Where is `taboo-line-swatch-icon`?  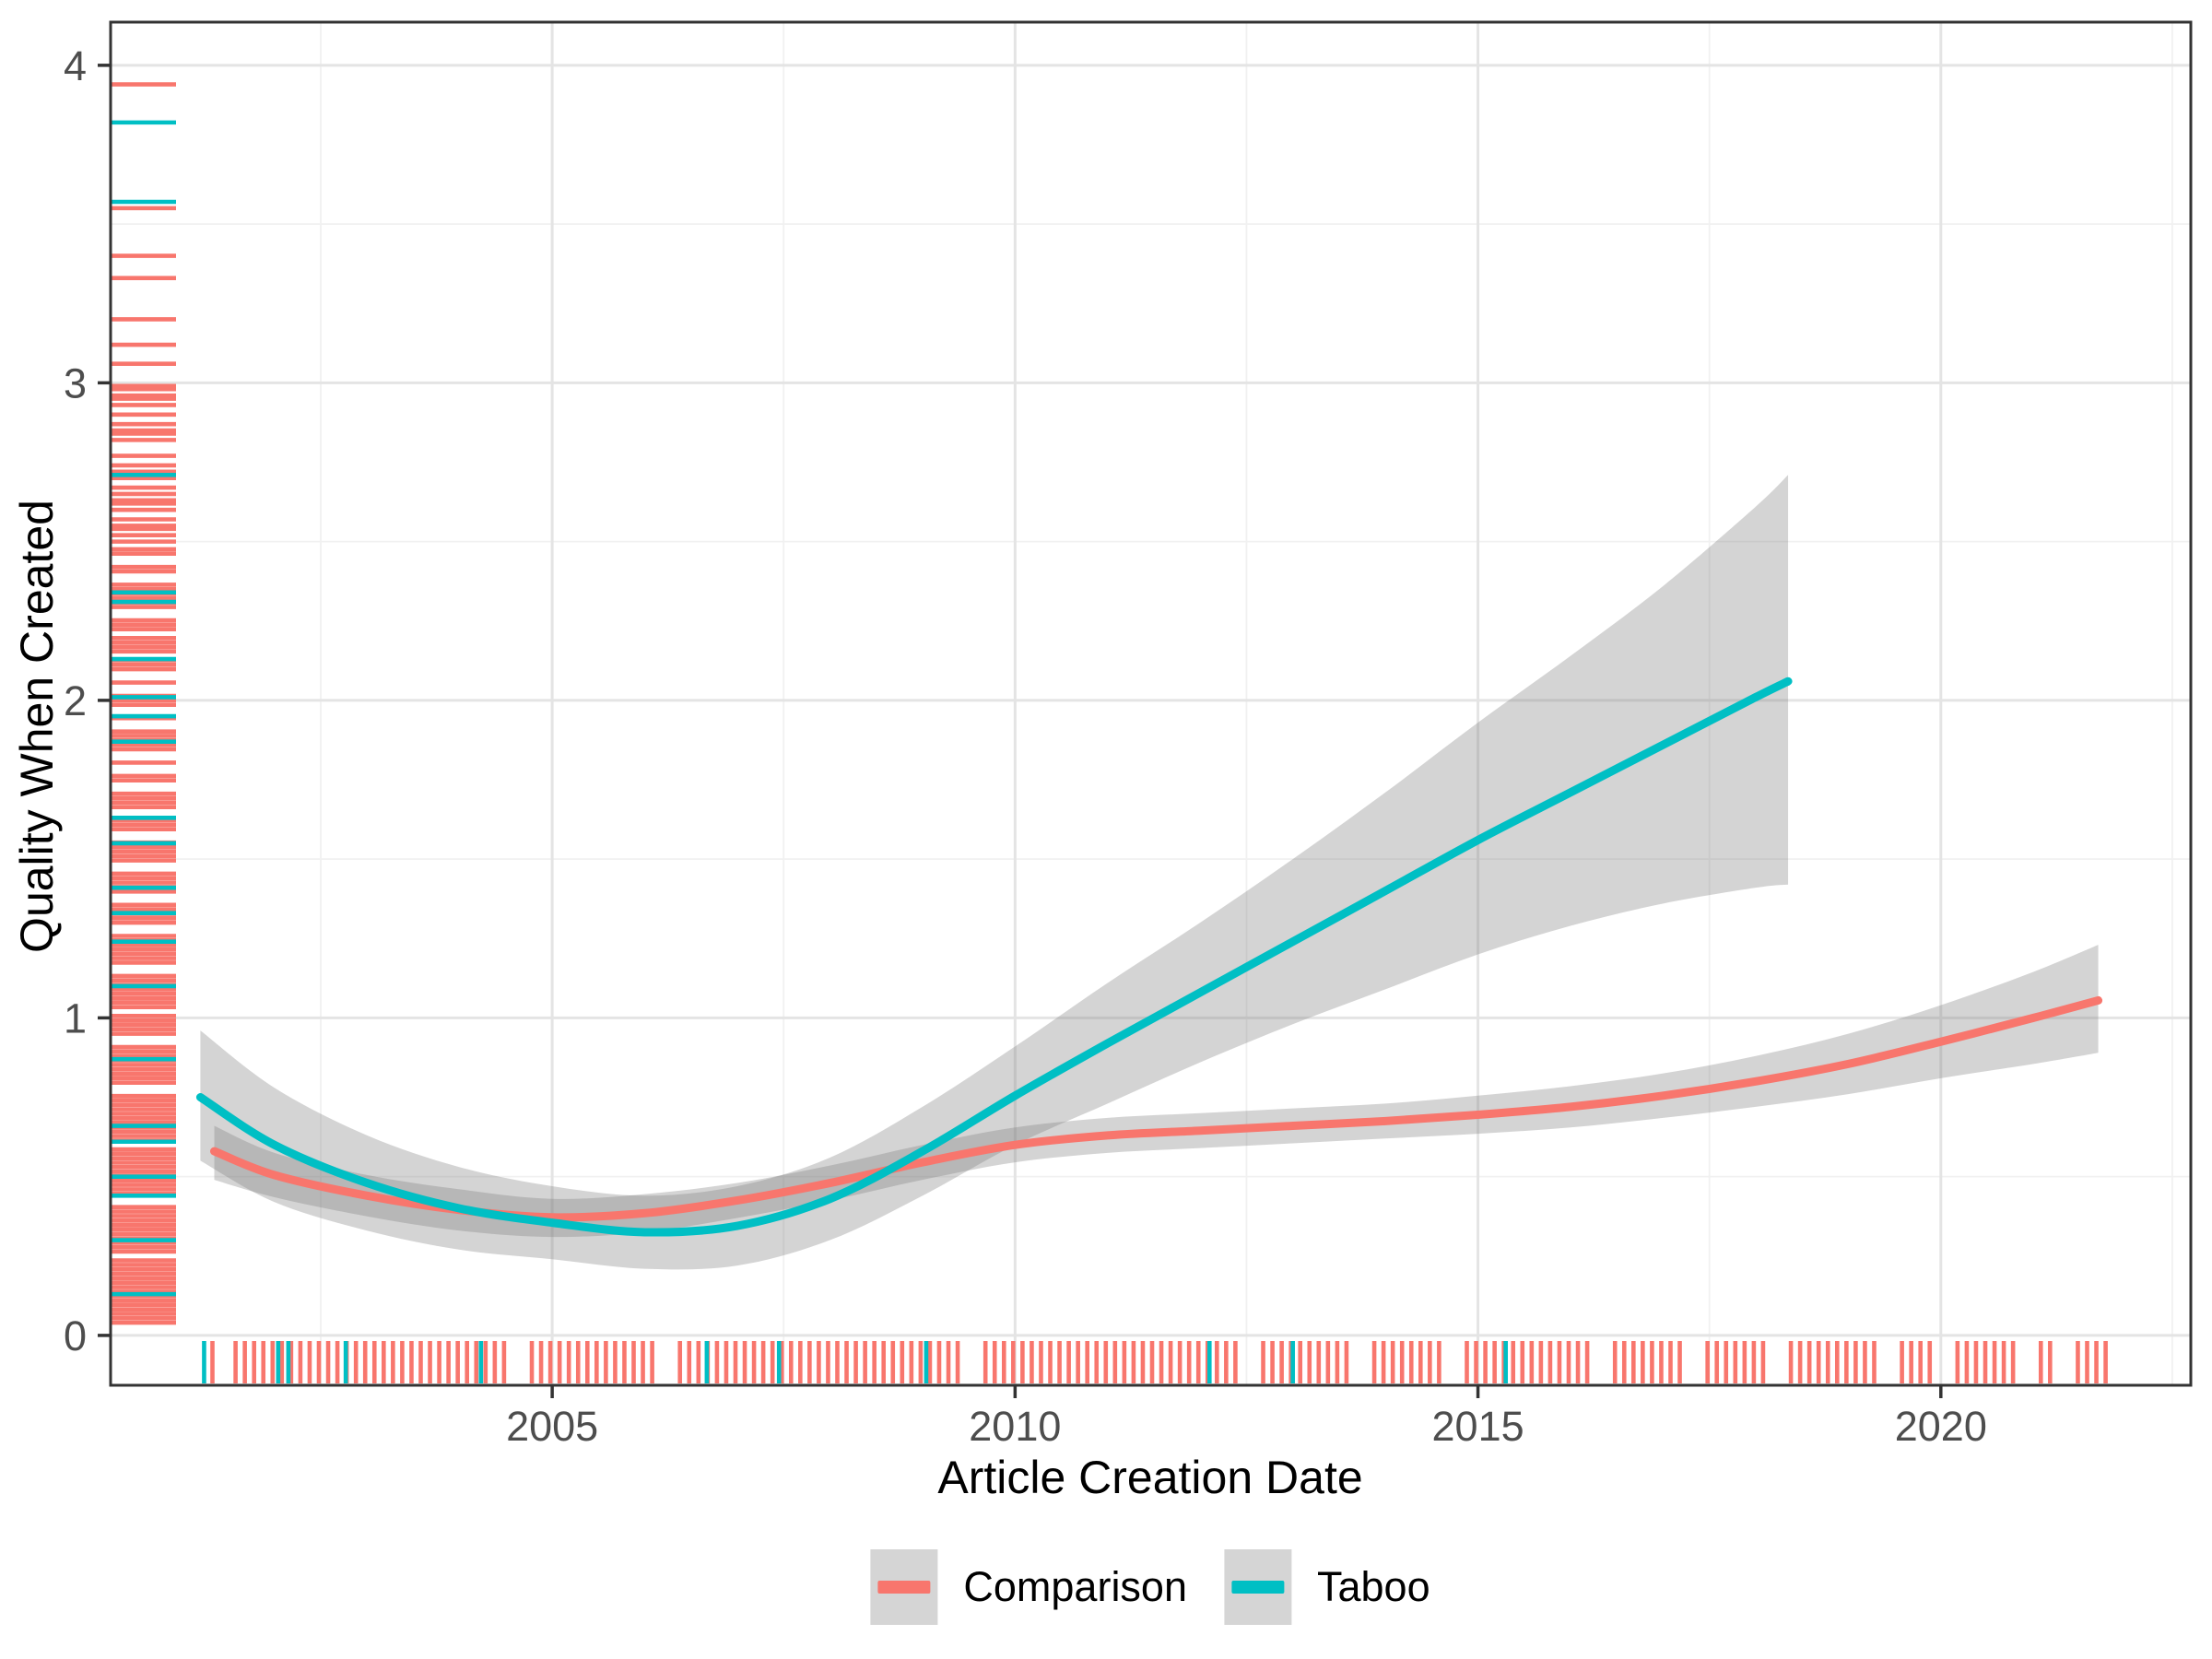
taboo-line-swatch-icon is located at coordinates (1257, 1587).